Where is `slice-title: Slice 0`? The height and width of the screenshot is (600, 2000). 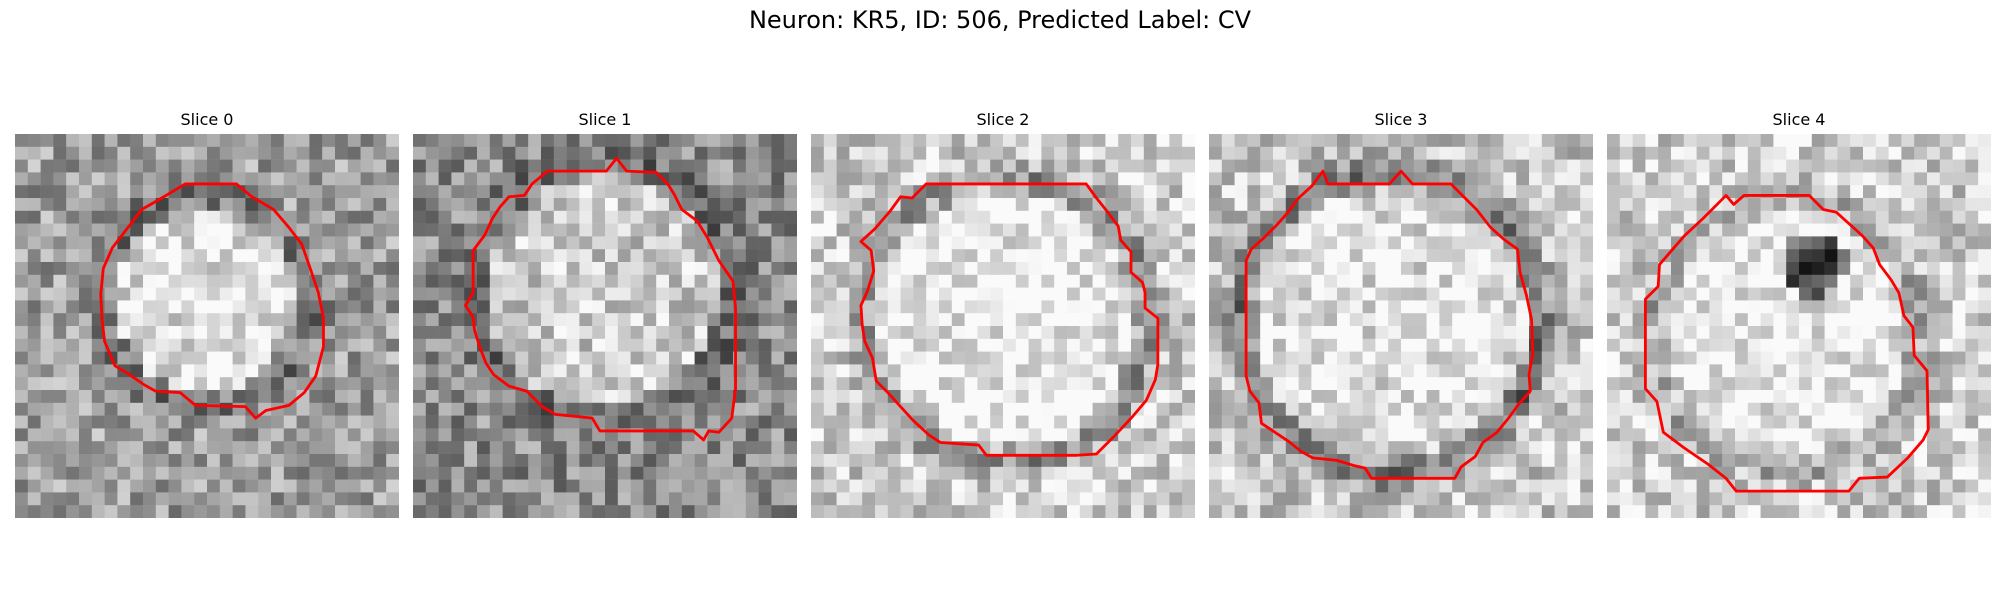 slice-title: Slice 0 is located at coordinates (207, 119).